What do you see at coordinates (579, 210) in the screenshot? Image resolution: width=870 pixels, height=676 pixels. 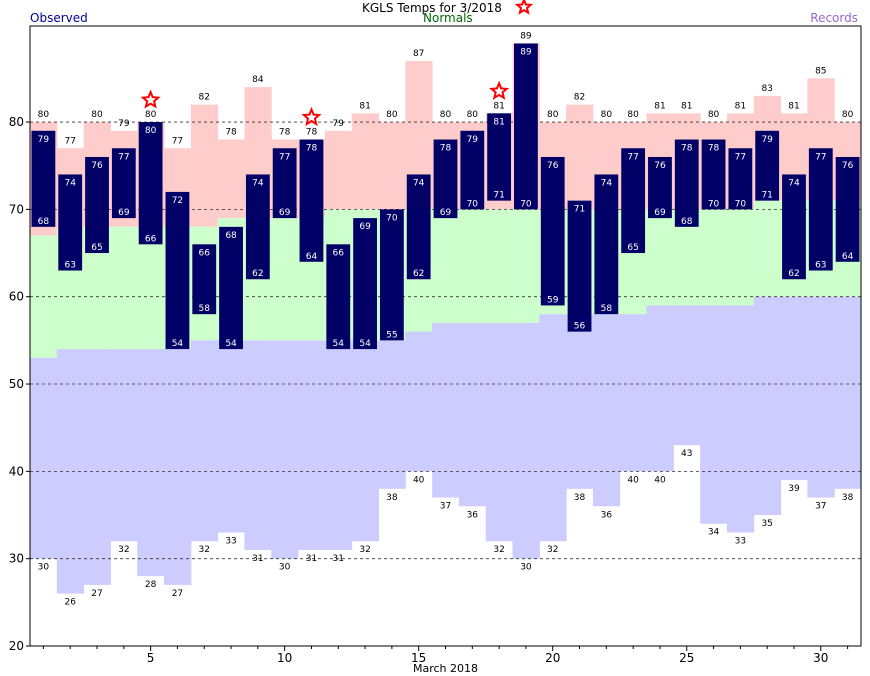 I see `observed-high-label: 71` at bounding box center [579, 210].